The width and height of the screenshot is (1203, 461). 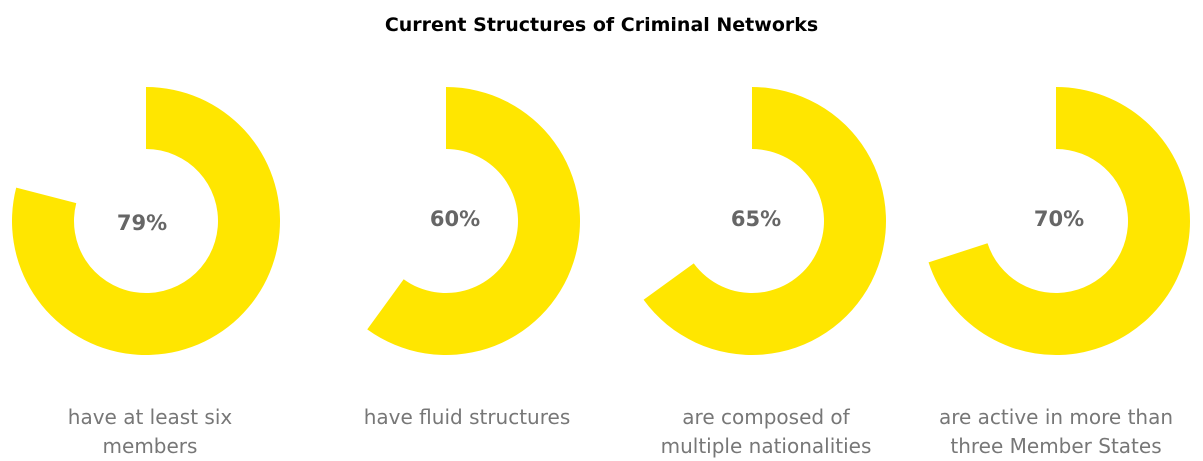 What do you see at coordinates (455, 219) in the screenshot?
I see `donut-fluid-structures-percent-label: 60%` at bounding box center [455, 219].